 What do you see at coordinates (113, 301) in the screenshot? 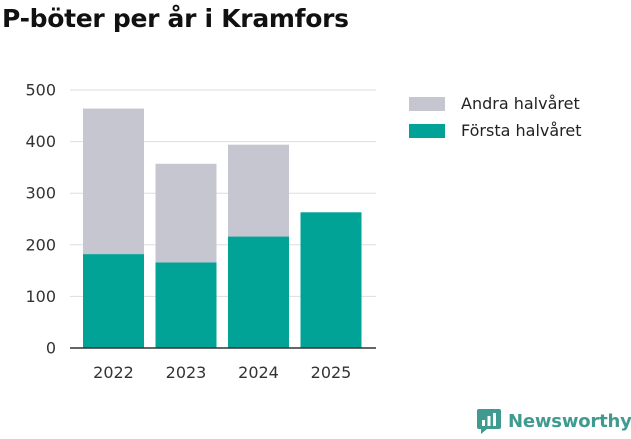
I see `bar-2022-forsta` at bounding box center [113, 301].